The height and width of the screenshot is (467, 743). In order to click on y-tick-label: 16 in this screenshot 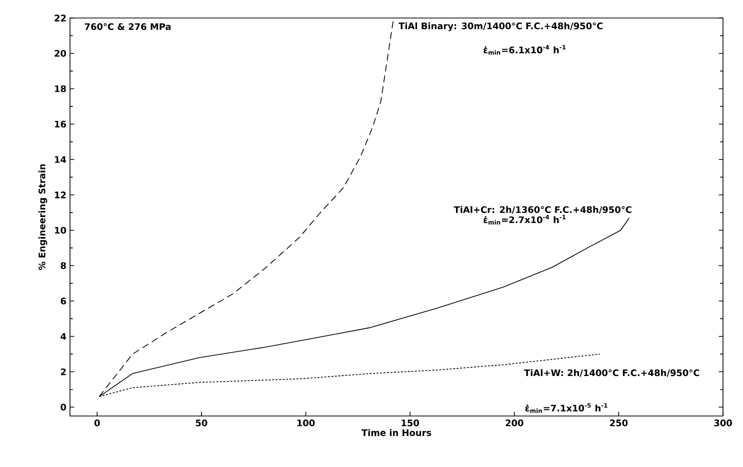, I will do `click(60, 124)`.